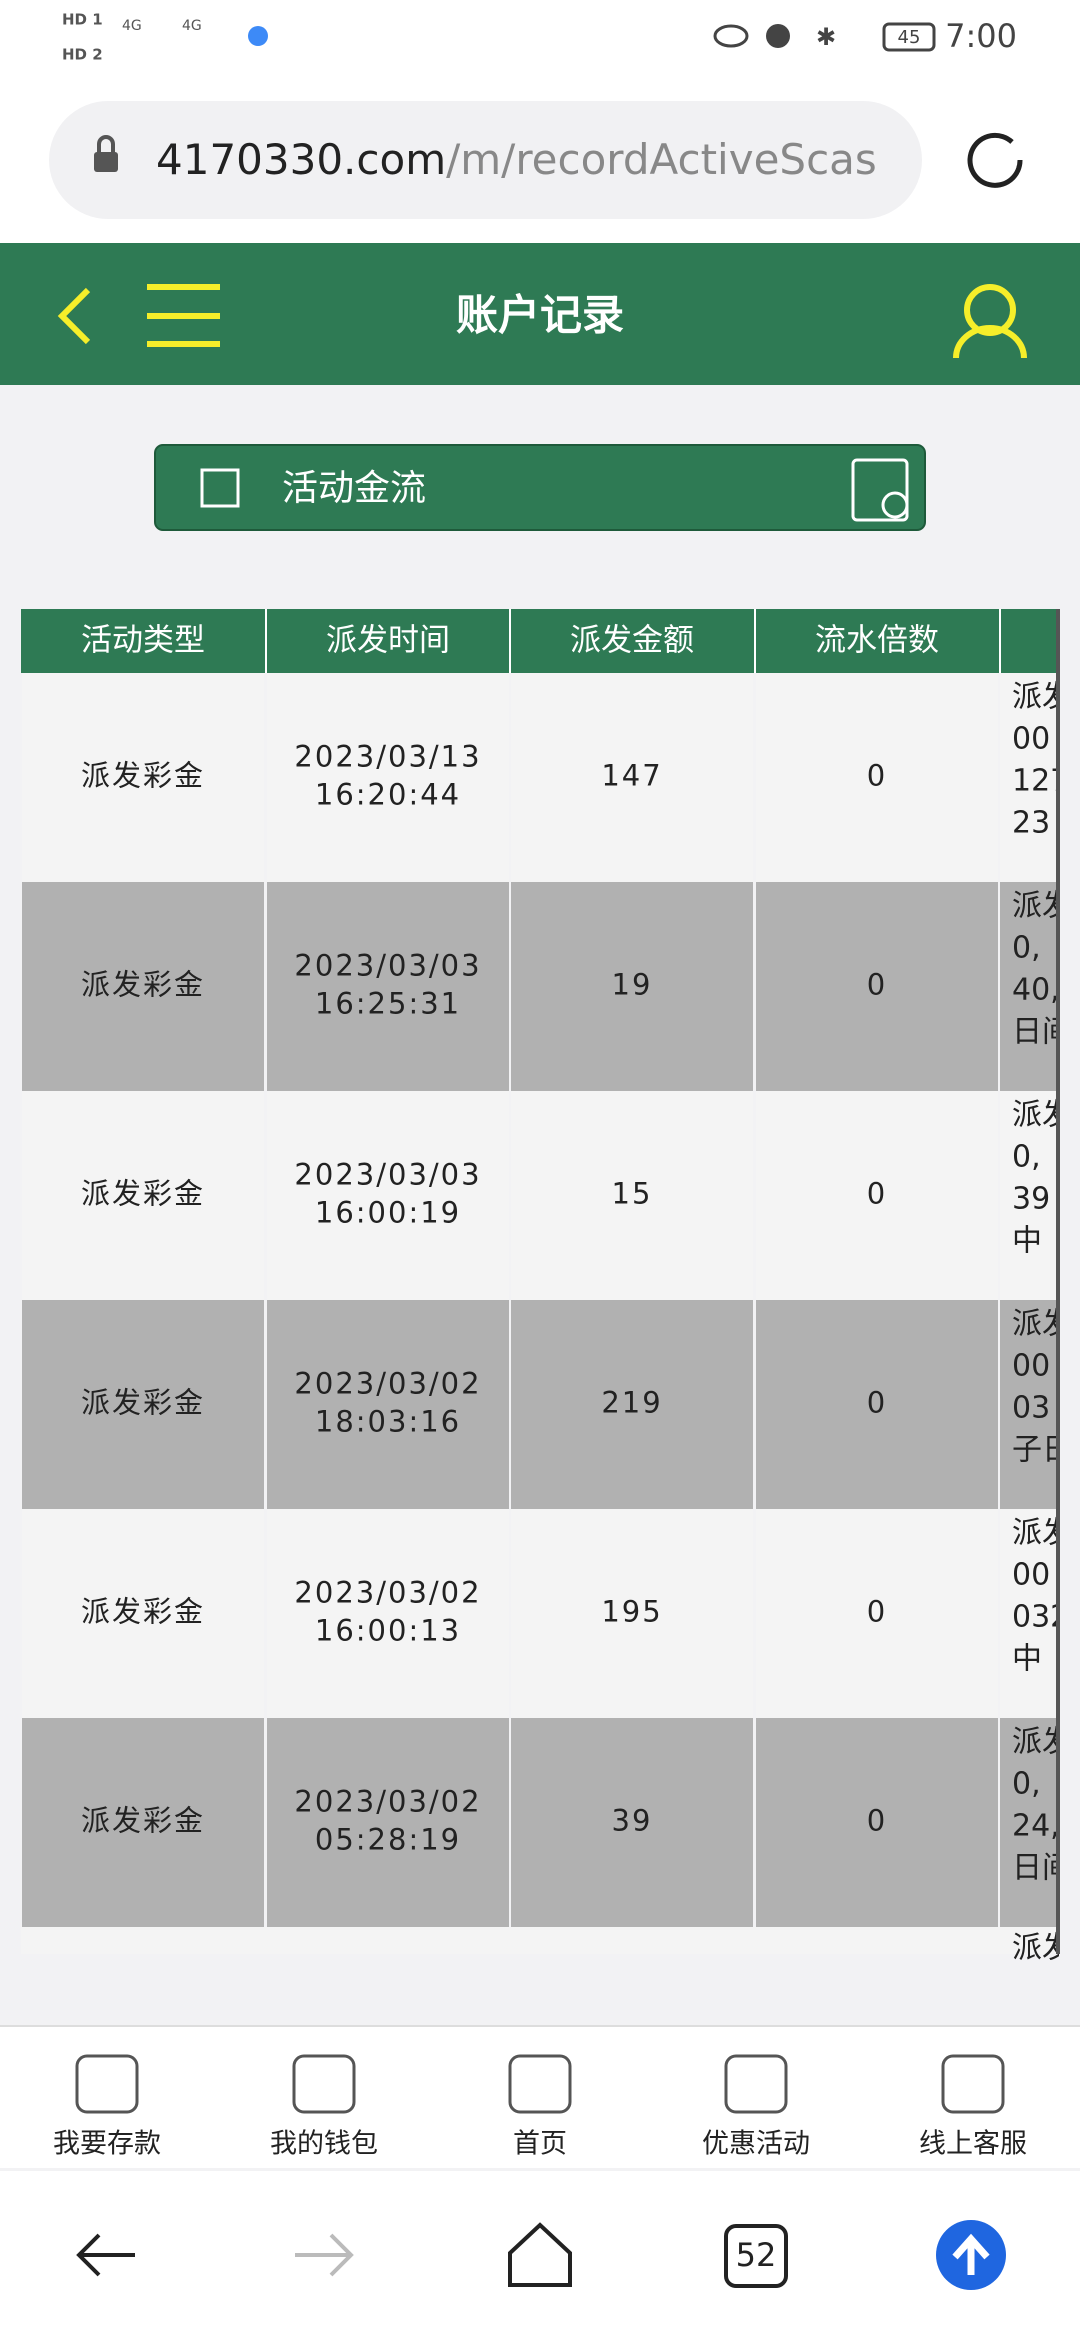 The image size is (1080, 2340). What do you see at coordinates (540, 641) in the screenshot?
I see `table-header` at bounding box center [540, 641].